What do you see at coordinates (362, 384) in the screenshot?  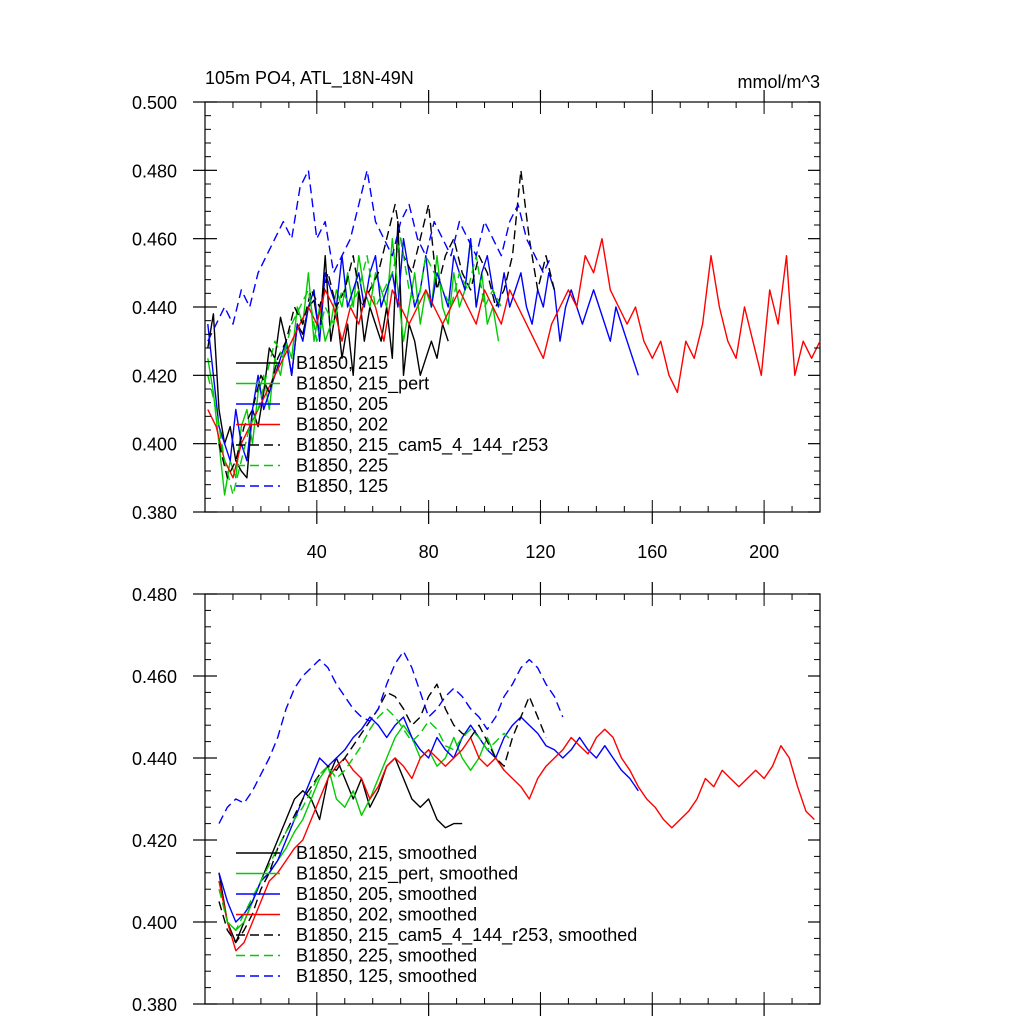 I see `legend-label: B1850, 215_pert` at bounding box center [362, 384].